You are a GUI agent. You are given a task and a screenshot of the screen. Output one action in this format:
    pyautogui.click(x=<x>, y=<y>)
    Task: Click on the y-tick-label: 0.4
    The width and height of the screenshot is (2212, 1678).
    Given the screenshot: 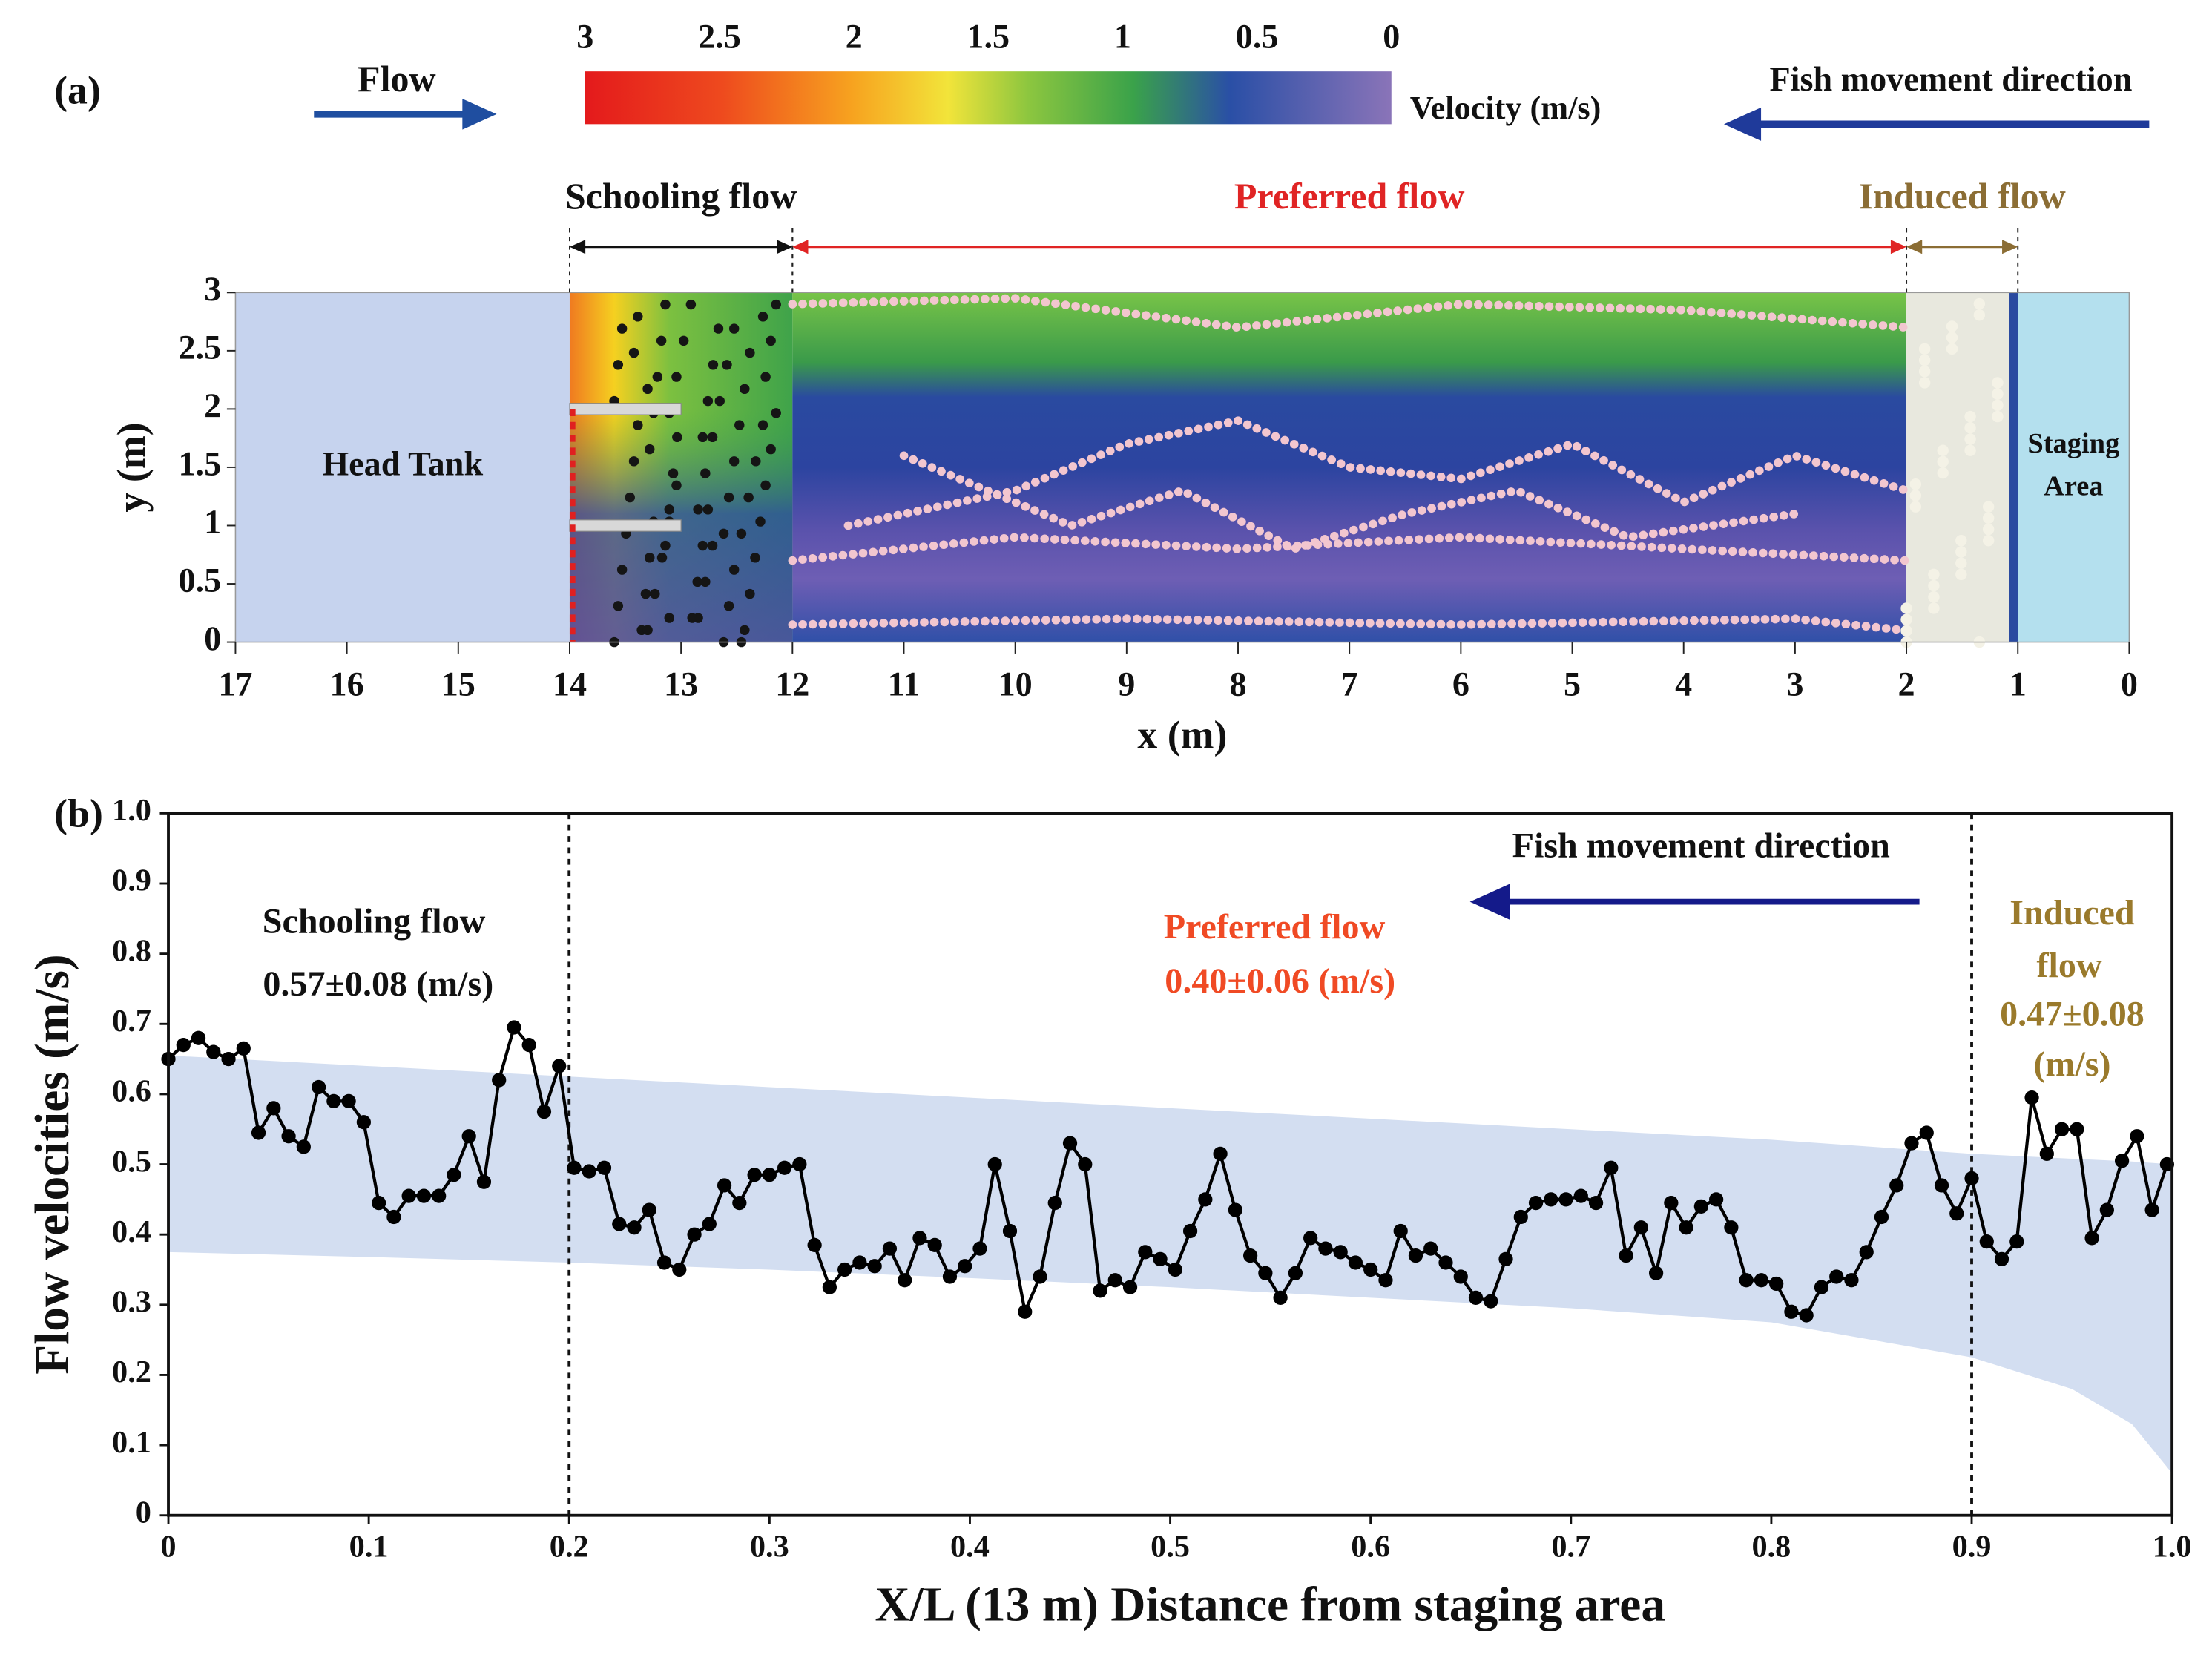 What is the action you would take?
    pyautogui.click(x=132, y=1231)
    